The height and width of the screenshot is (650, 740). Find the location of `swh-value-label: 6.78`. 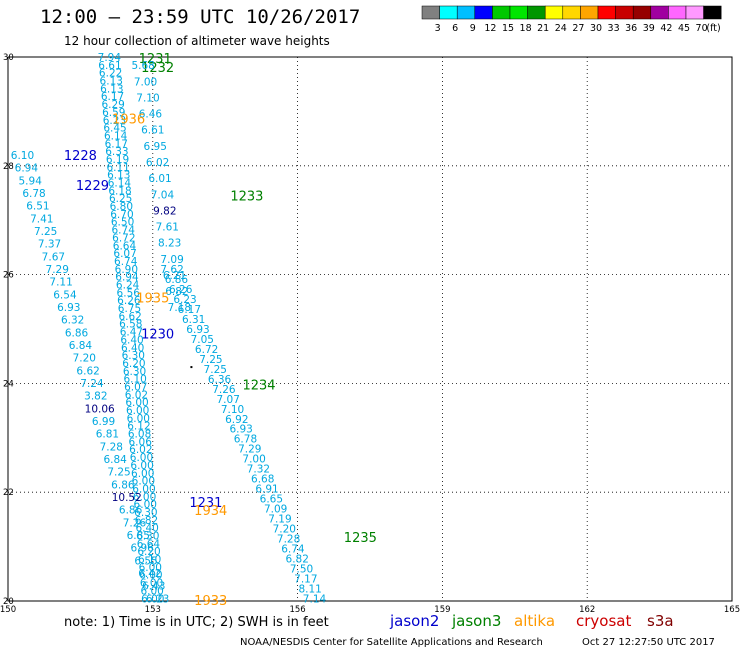

swh-value-label: 6.78 is located at coordinates (33, 194).